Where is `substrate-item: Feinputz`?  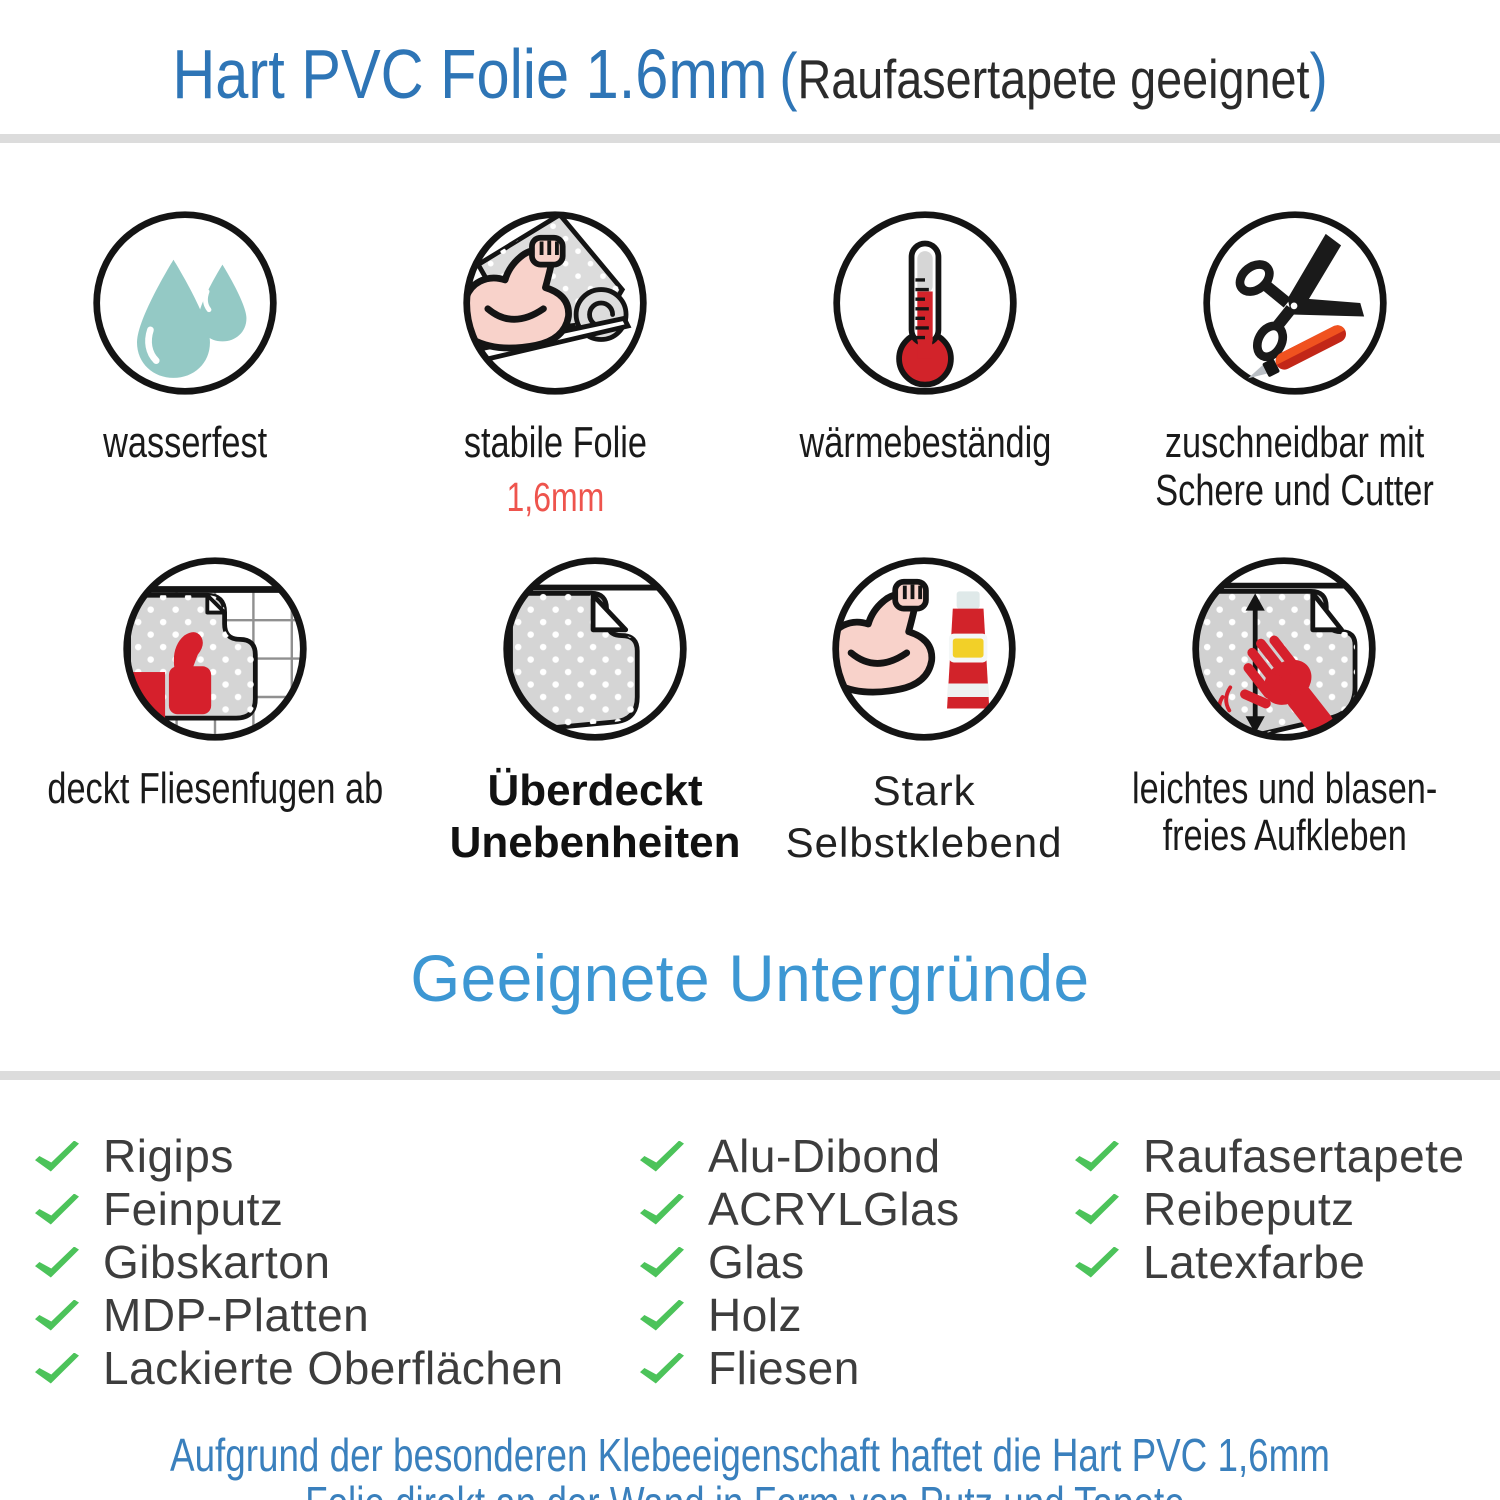 substrate-item: Feinputz is located at coordinates (337, 1209).